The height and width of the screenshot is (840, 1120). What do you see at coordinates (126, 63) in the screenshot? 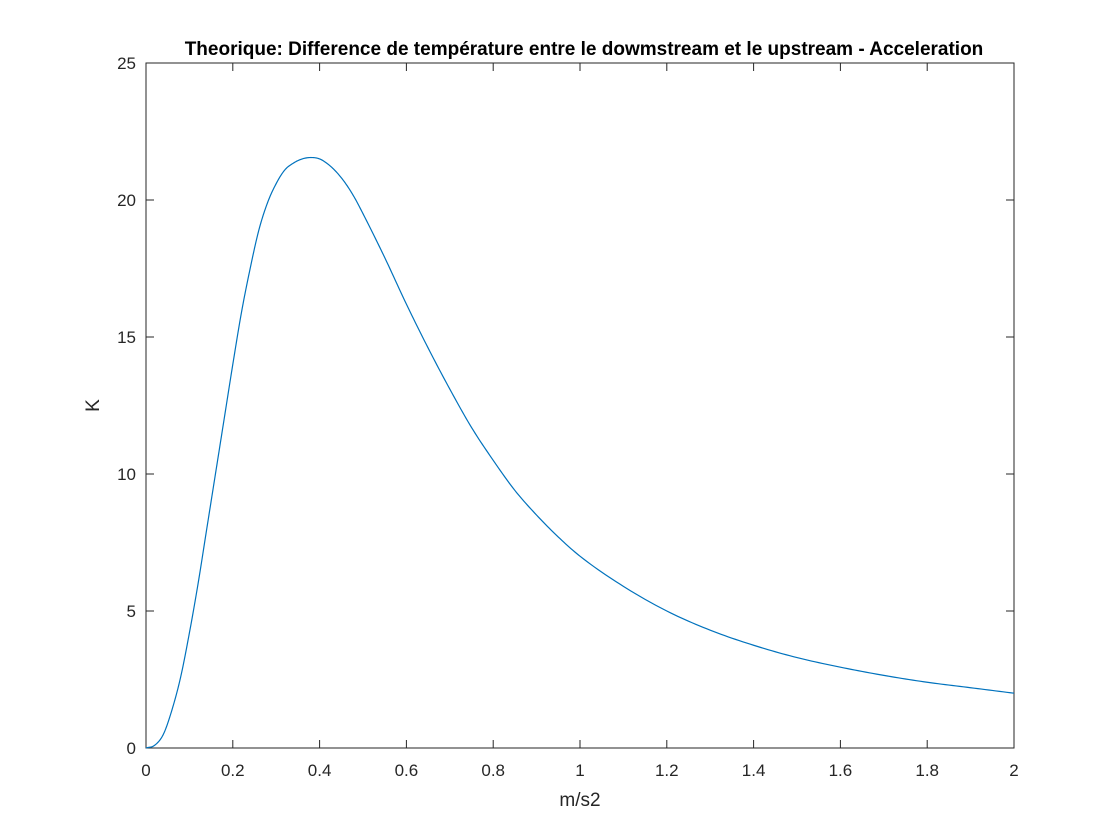
I see `y-tick-label: 25` at bounding box center [126, 63].